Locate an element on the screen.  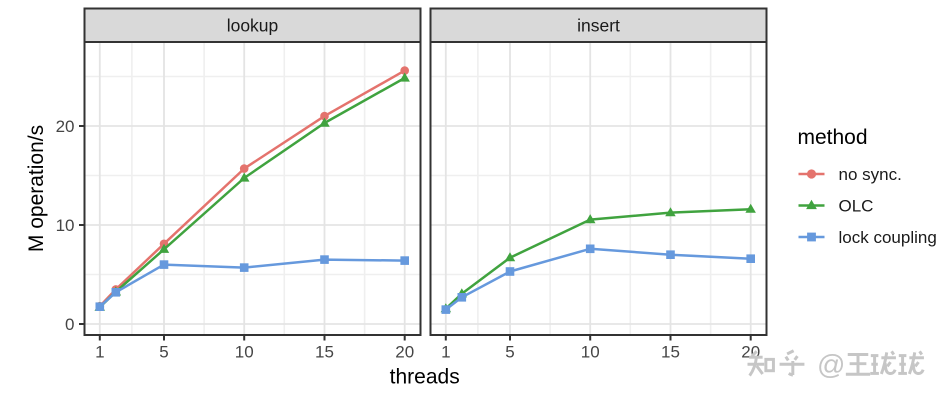
svg-text: M operation/s is located at coordinates (36, 188).